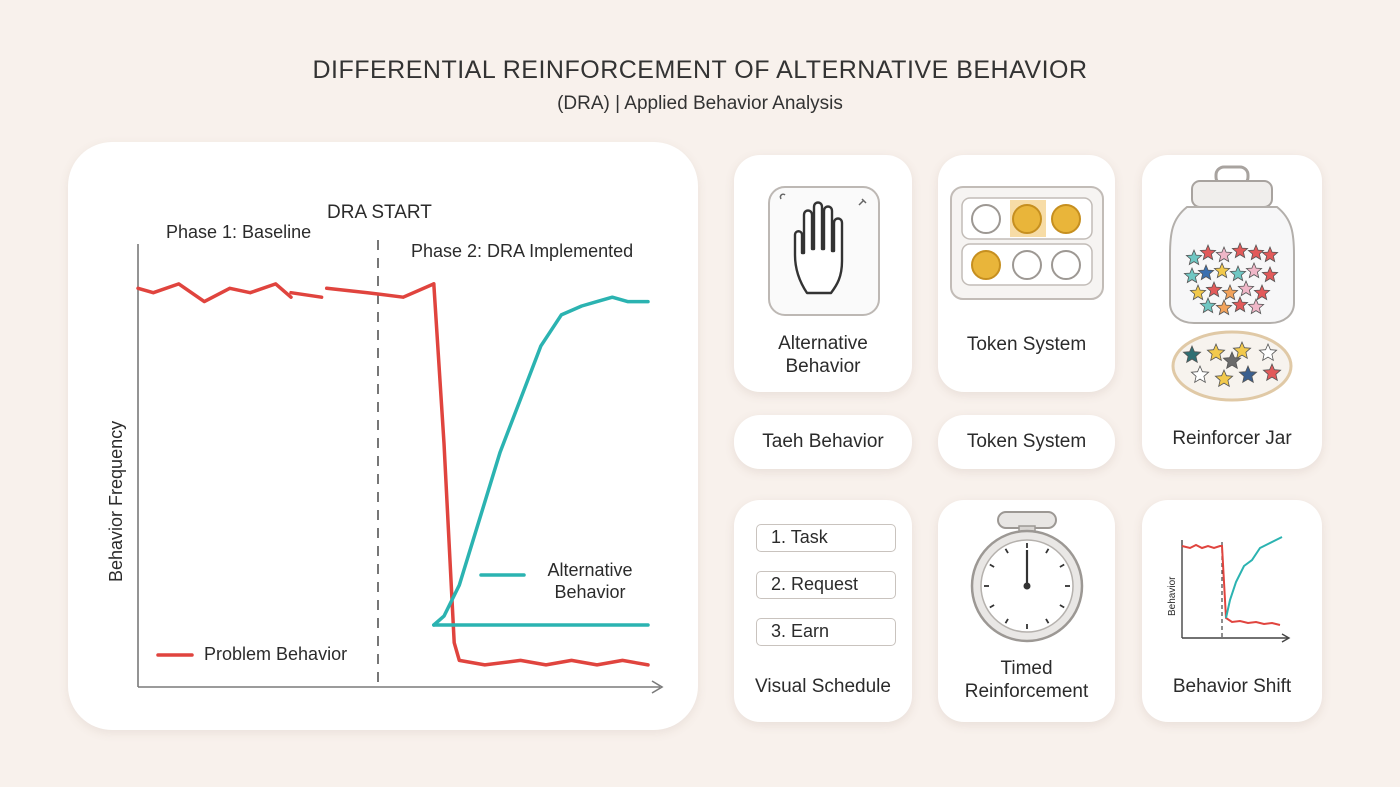 Image resolution: width=1400 pixels, height=787 pixels. Describe the element at coordinates (824, 251) in the screenshot. I see `hand-icon` at that location.